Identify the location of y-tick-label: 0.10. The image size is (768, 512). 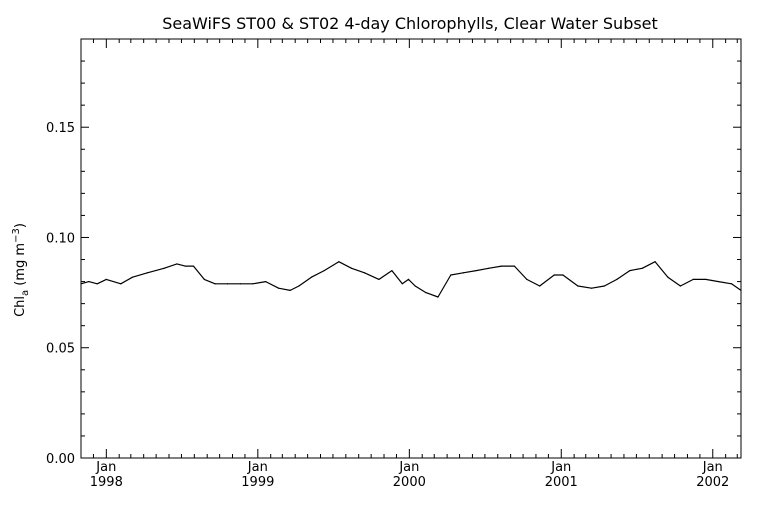
(60, 238).